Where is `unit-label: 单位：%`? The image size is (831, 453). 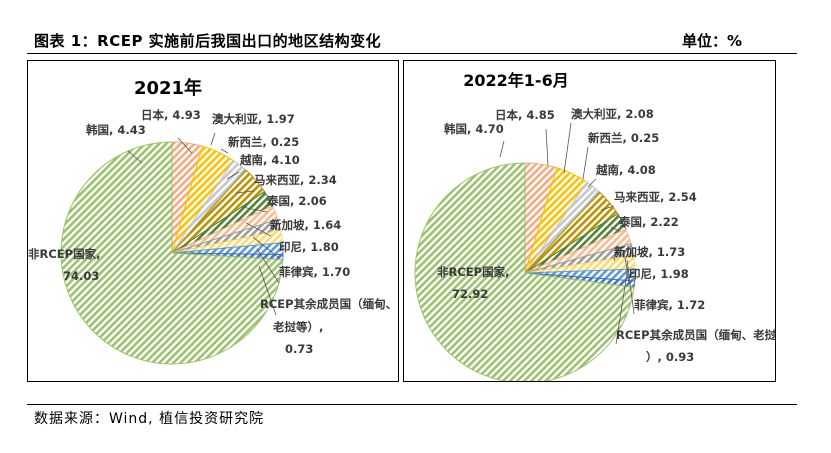 unit-label: 单位：% is located at coordinates (712, 41).